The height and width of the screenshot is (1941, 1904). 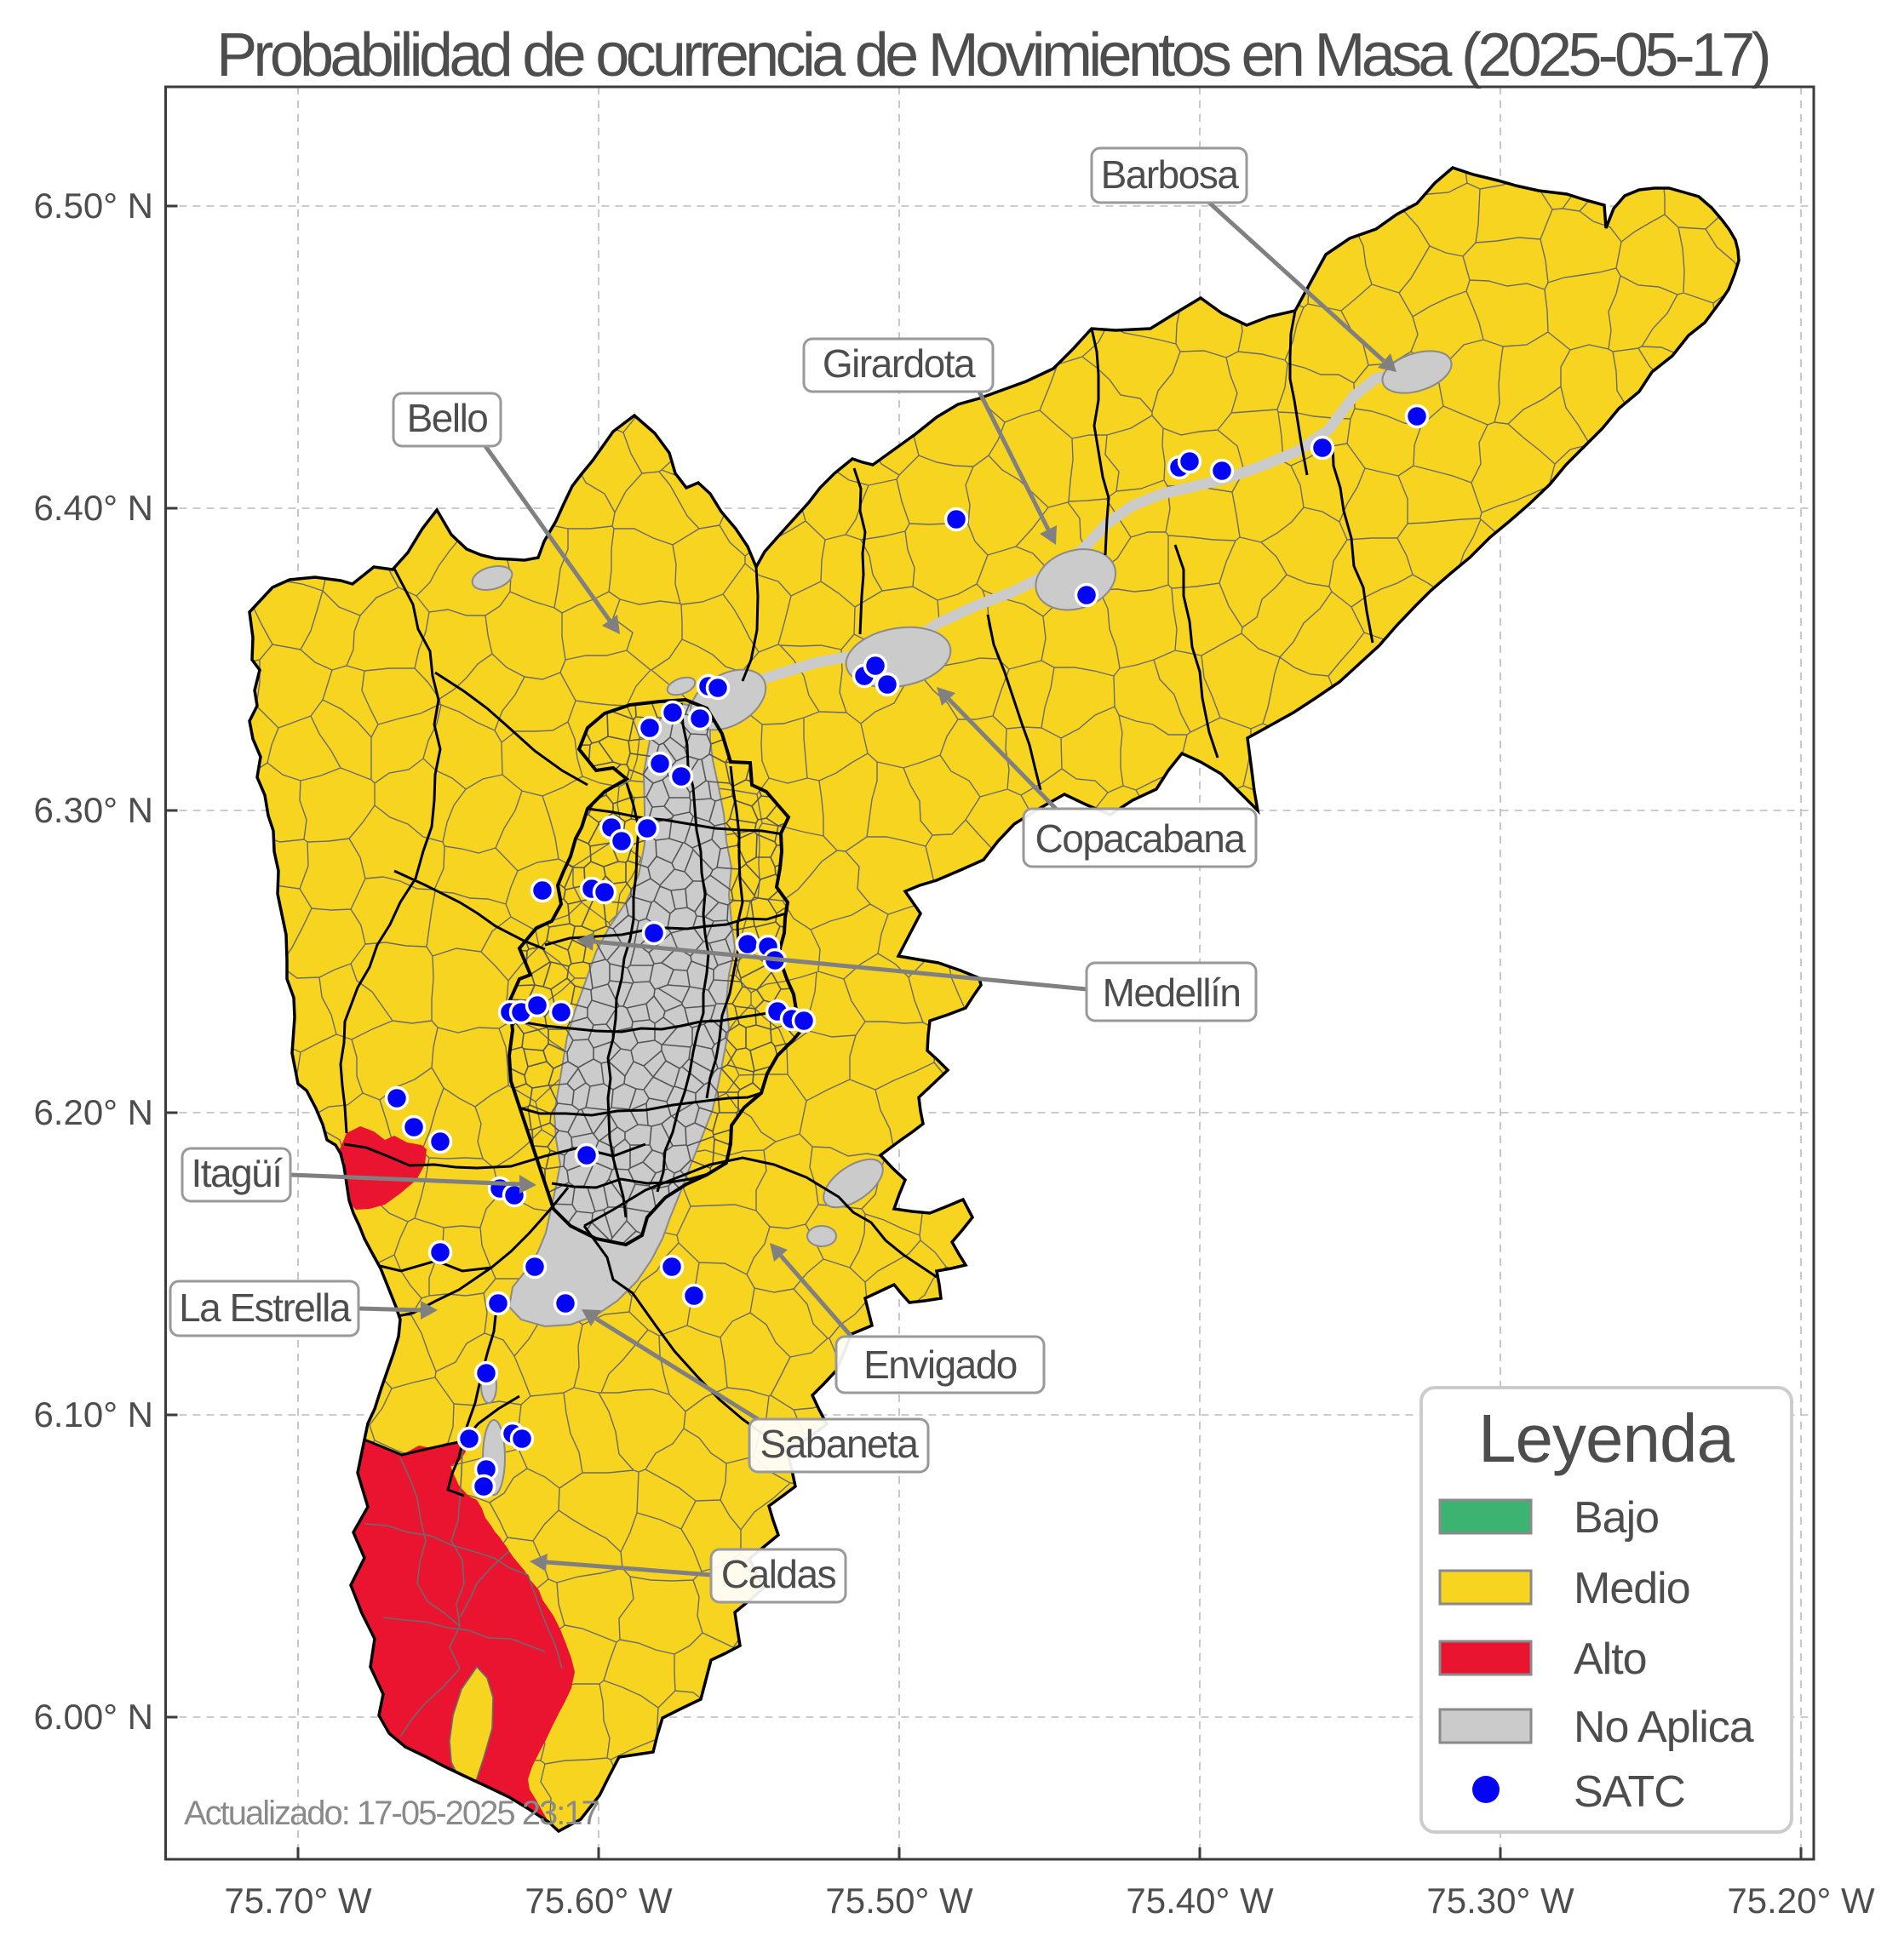 I want to click on svg-text: Itagüí, so click(x=237, y=1173).